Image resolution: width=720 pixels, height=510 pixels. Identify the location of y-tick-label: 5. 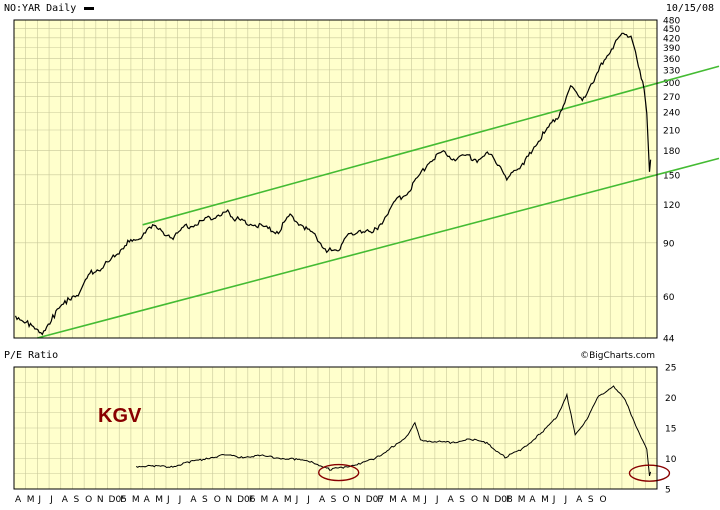
(668, 491).